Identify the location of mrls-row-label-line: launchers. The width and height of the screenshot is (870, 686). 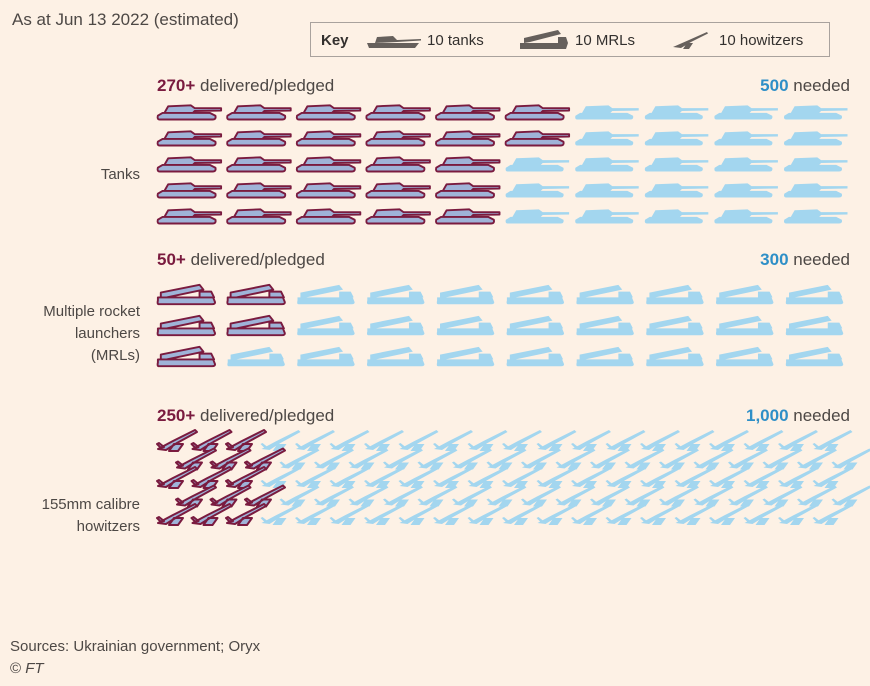
(107, 333).